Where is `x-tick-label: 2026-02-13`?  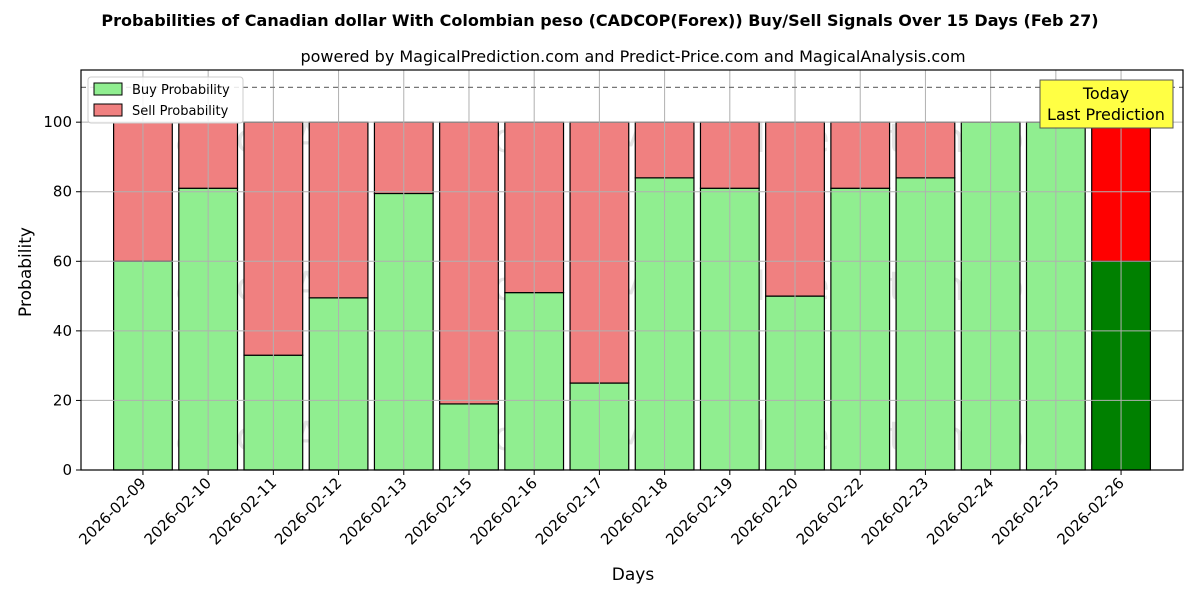
x-tick-label: 2026-02-13 is located at coordinates (373, 511).